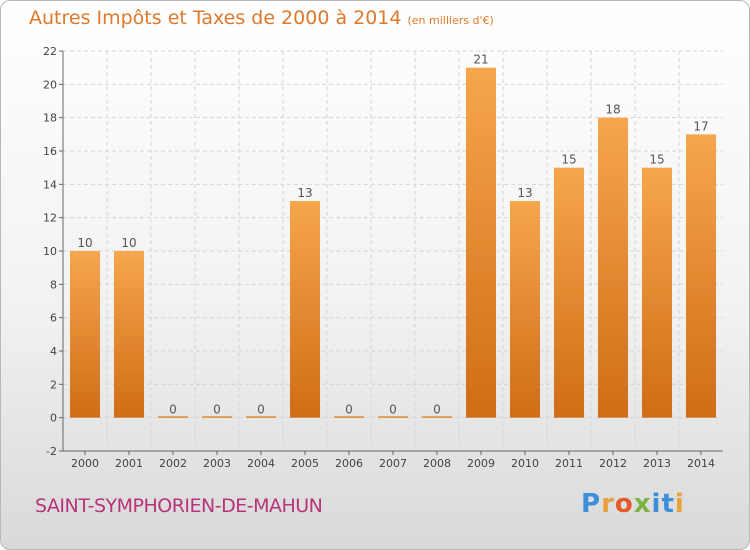 The image size is (750, 550). Describe the element at coordinates (50, 151) in the screenshot. I see `y-tick-label: 16` at that location.